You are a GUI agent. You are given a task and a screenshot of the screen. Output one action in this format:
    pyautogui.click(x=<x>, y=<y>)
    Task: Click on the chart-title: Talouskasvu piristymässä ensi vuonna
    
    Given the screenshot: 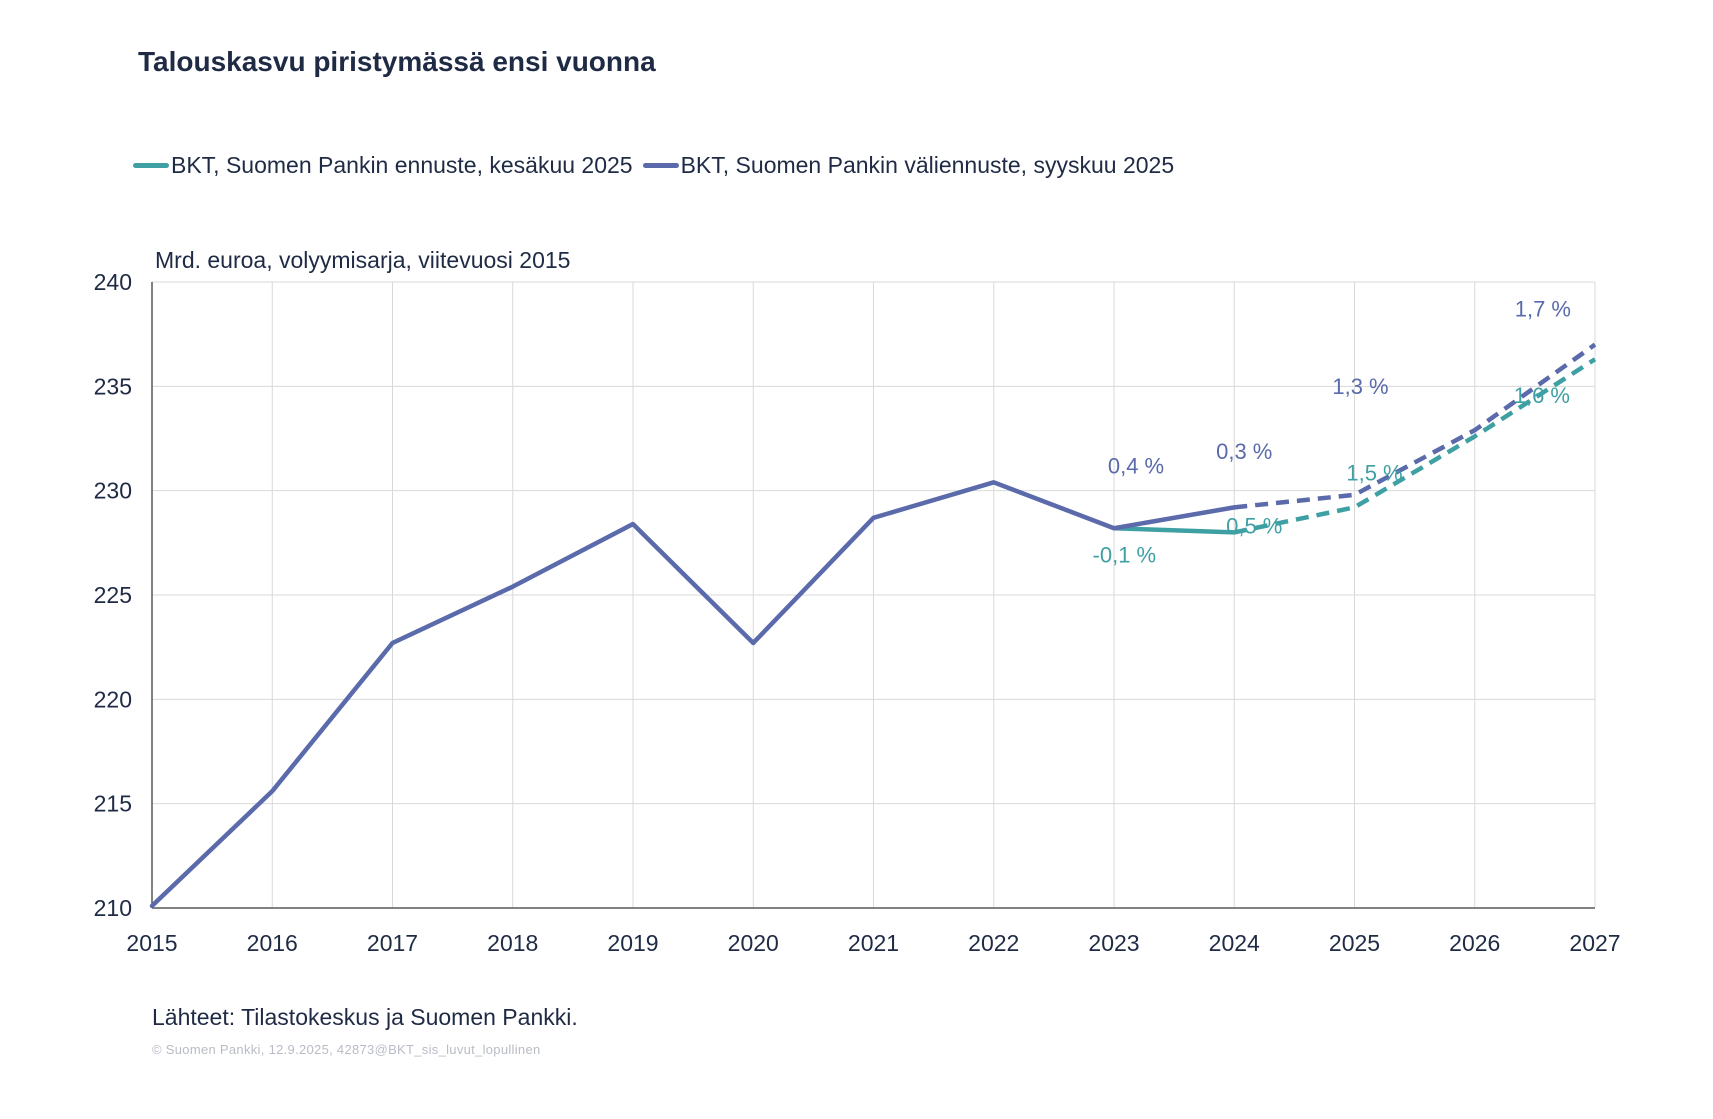 What is the action you would take?
    pyautogui.click(x=397, y=61)
    